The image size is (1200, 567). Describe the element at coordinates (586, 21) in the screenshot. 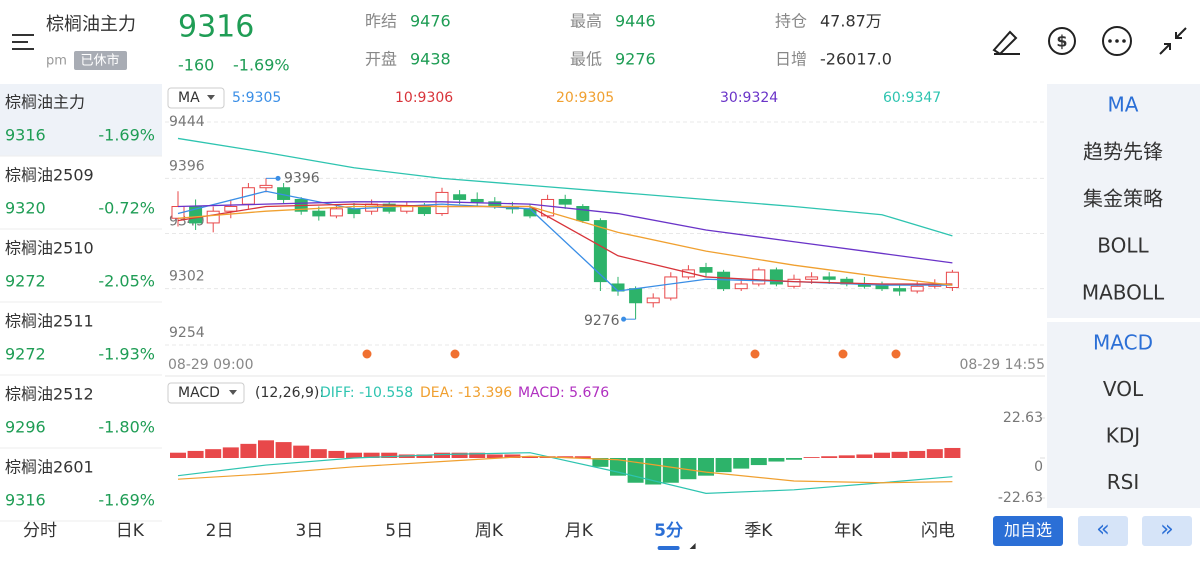

I see `stat-label: 最高` at that location.